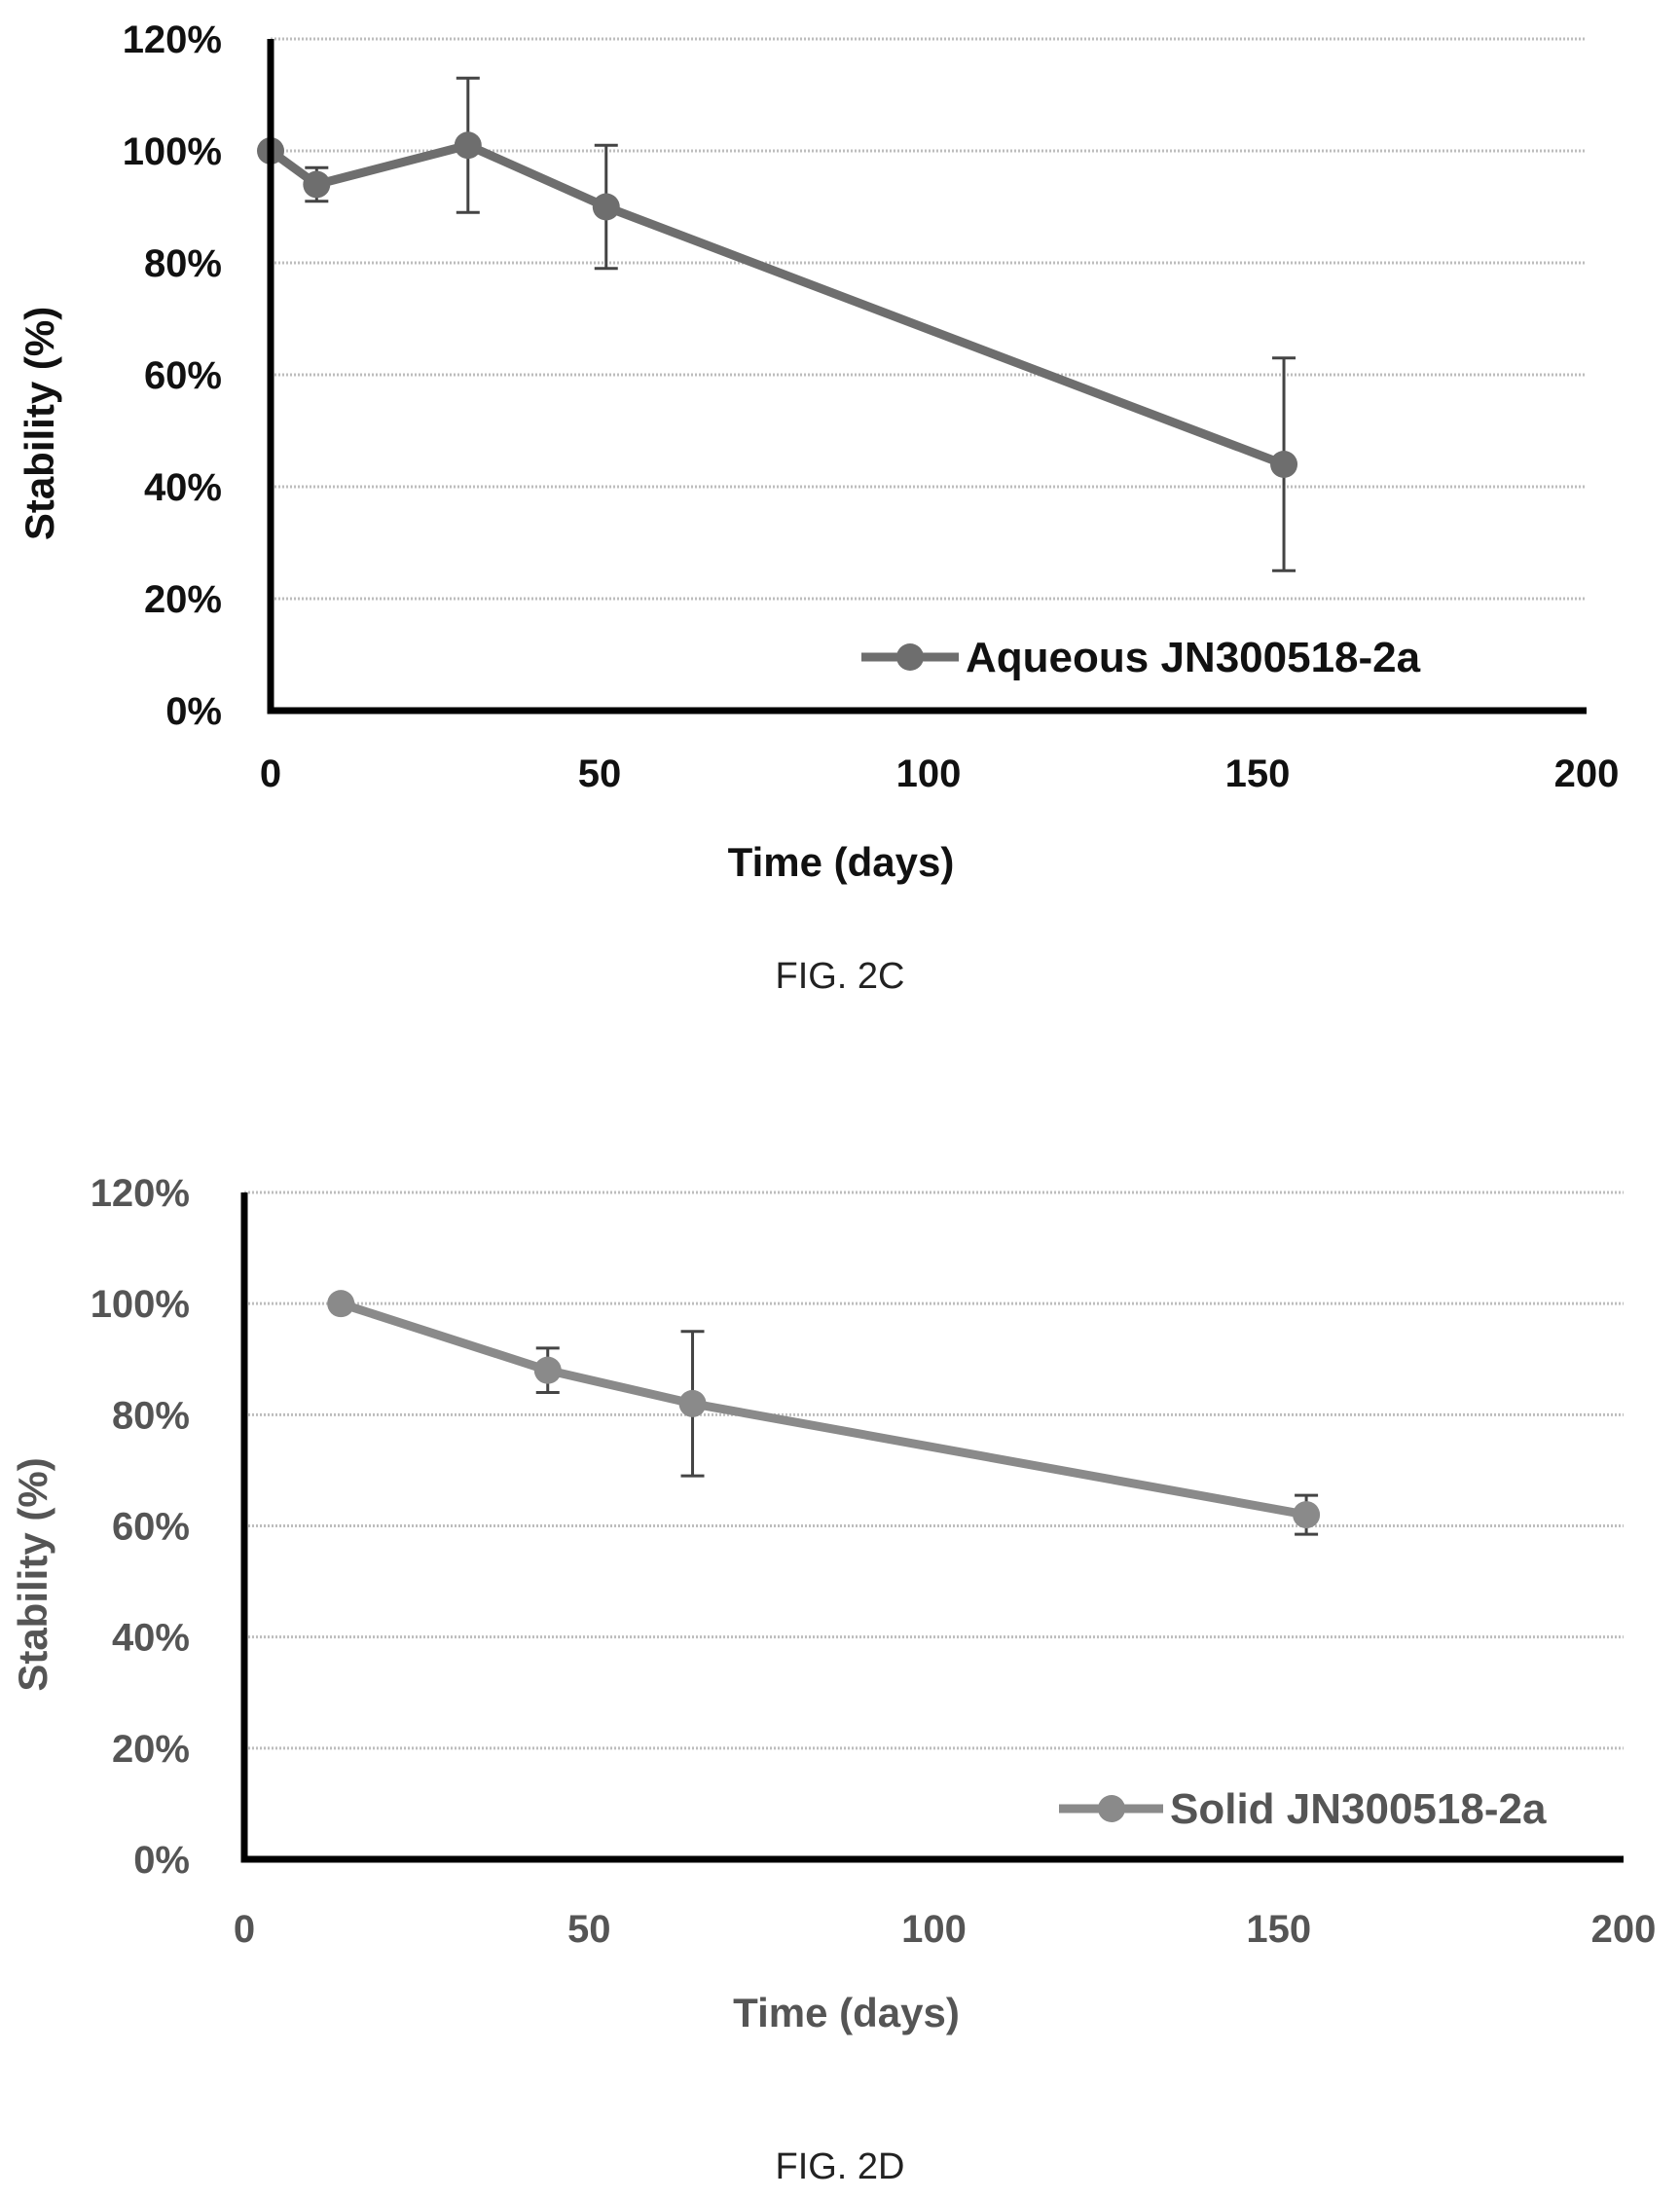 The width and height of the screenshot is (1680, 2199). What do you see at coordinates (1193, 658) in the screenshot?
I see `legend-label: Aqueous JN300518-2a` at bounding box center [1193, 658].